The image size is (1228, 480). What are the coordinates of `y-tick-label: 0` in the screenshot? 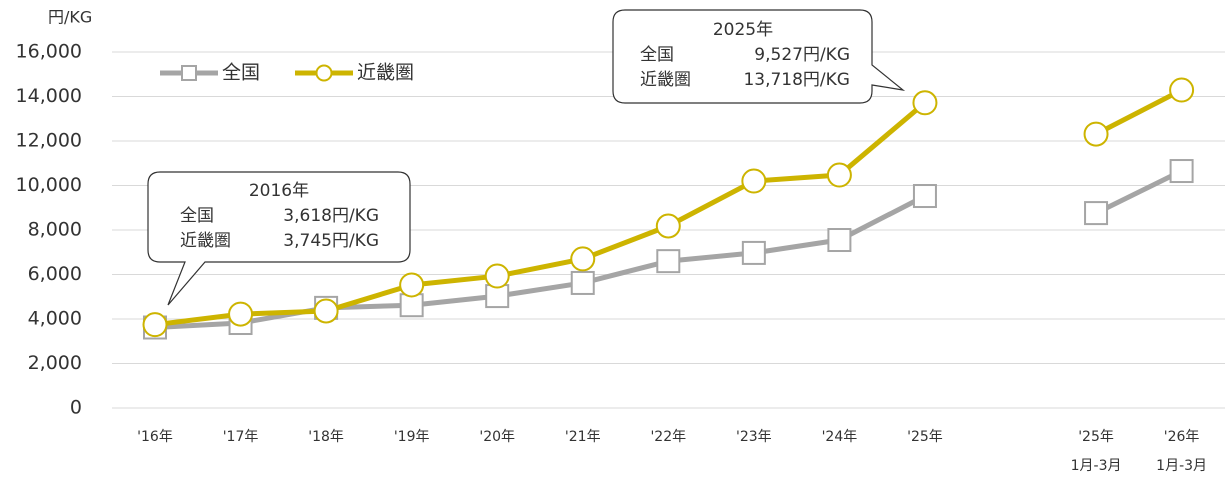 It's located at (76, 408).